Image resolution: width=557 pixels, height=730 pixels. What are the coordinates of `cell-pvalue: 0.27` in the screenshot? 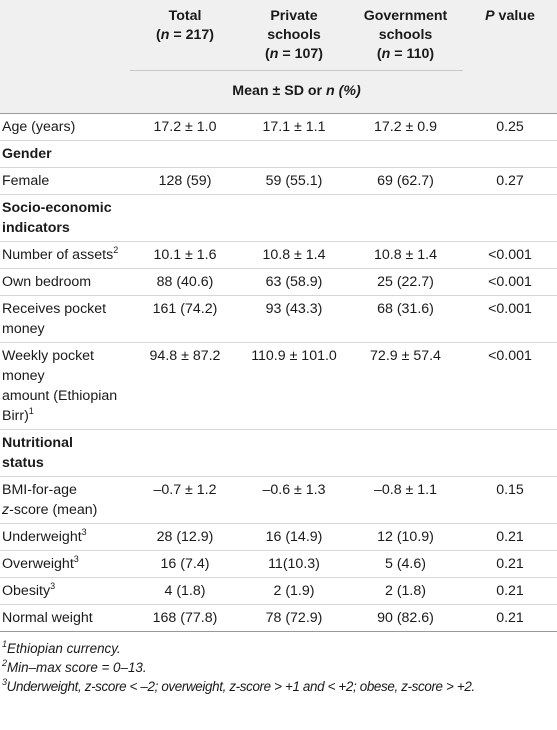 It's located at (510, 181).